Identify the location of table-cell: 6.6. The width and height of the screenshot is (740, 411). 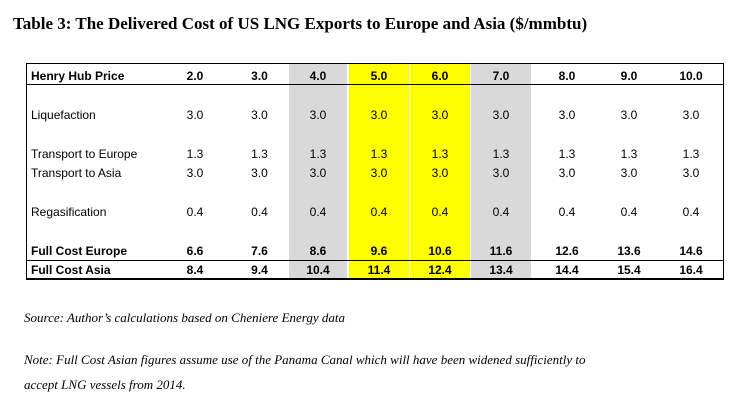
(195, 251).